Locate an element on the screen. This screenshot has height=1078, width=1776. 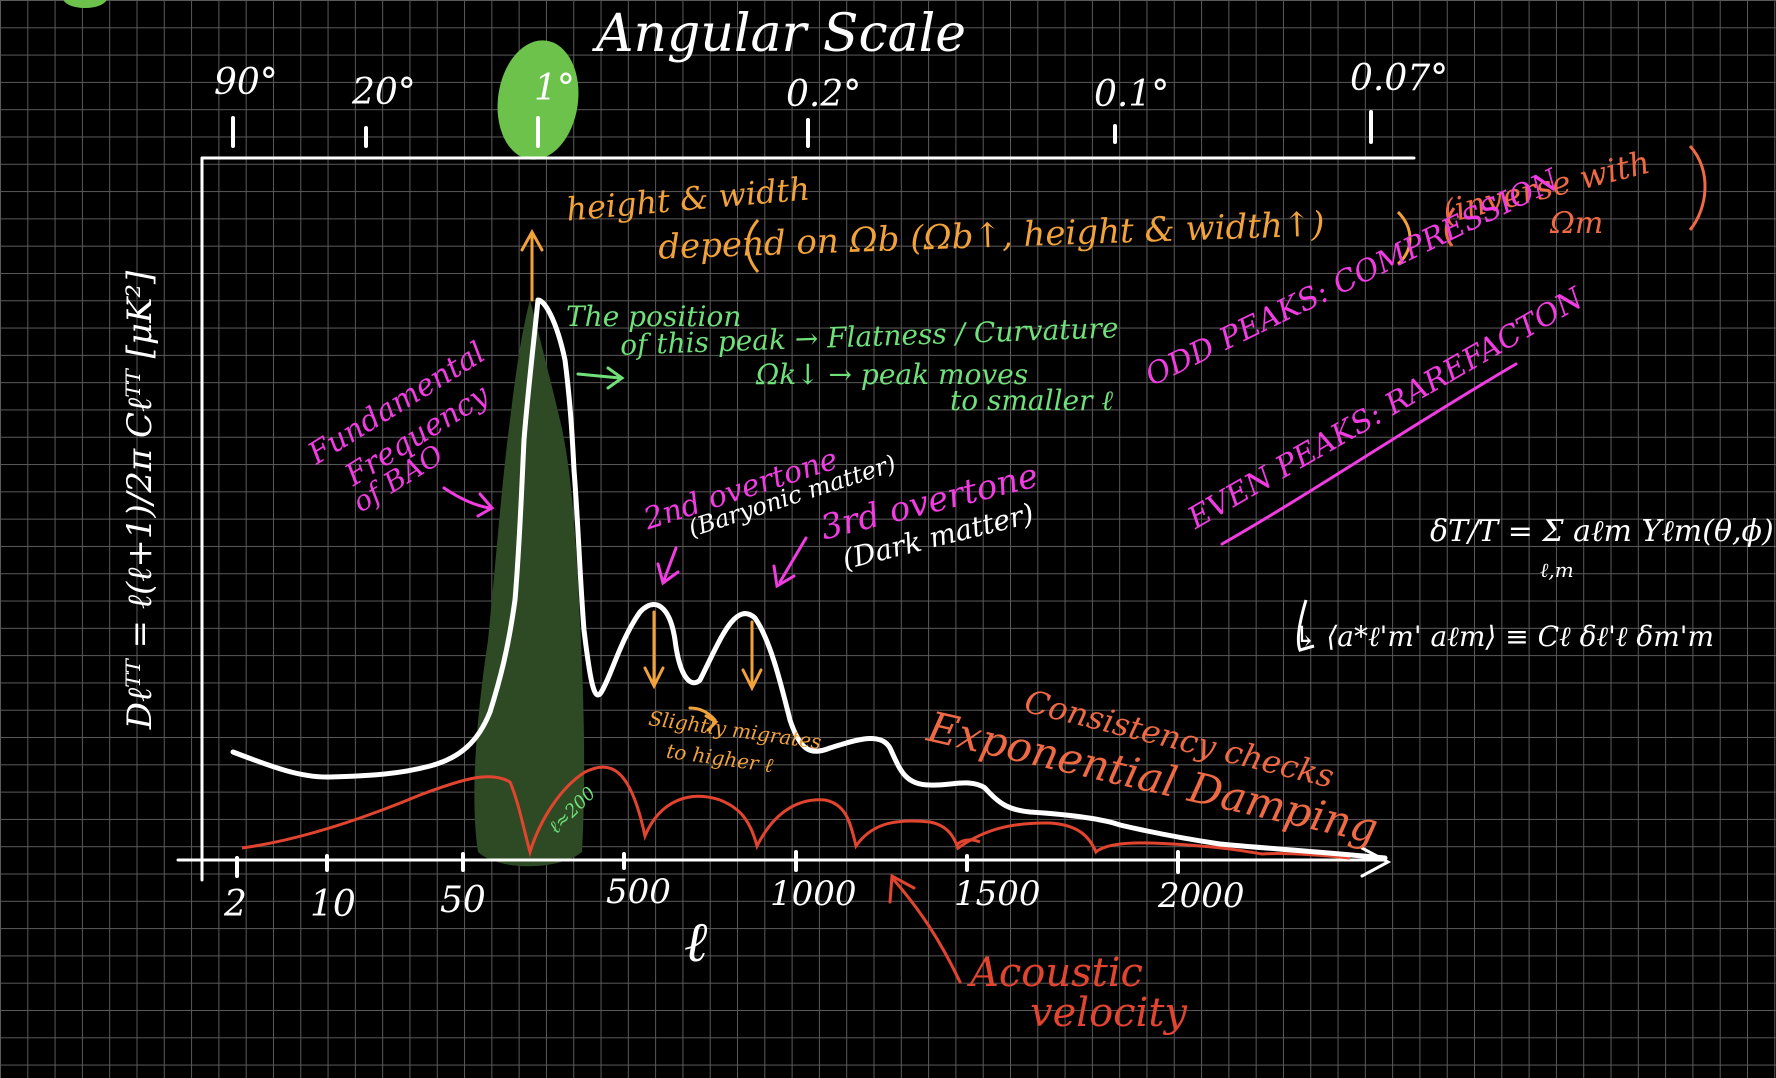
first-peak-shade is located at coordinates (529, 583).